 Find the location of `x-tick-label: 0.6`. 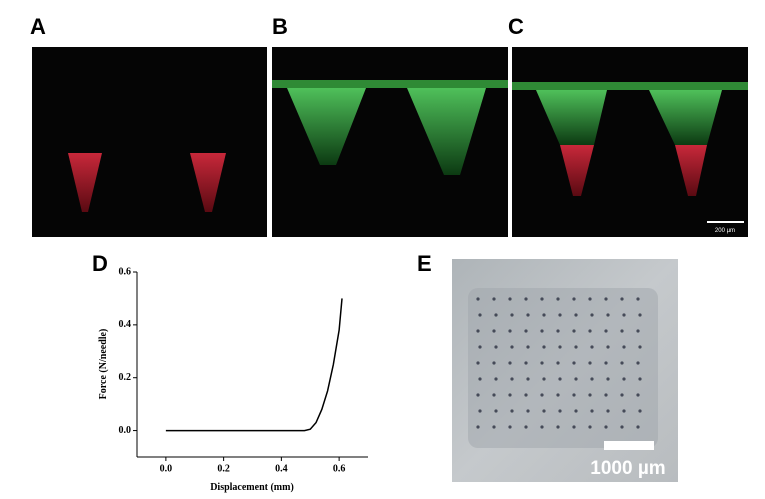

x-tick-label: 0.6 is located at coordinates (339, 468).